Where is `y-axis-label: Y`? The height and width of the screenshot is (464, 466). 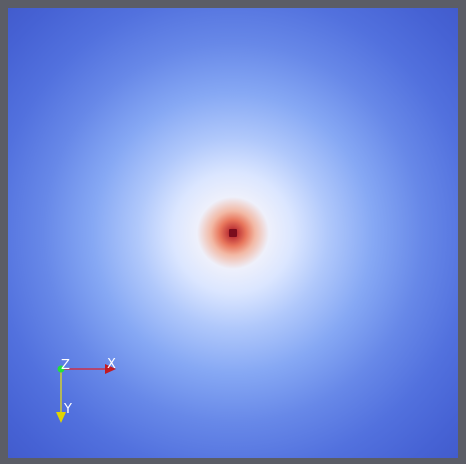
y-axis-label: Y is located at coordinates (67, 409).